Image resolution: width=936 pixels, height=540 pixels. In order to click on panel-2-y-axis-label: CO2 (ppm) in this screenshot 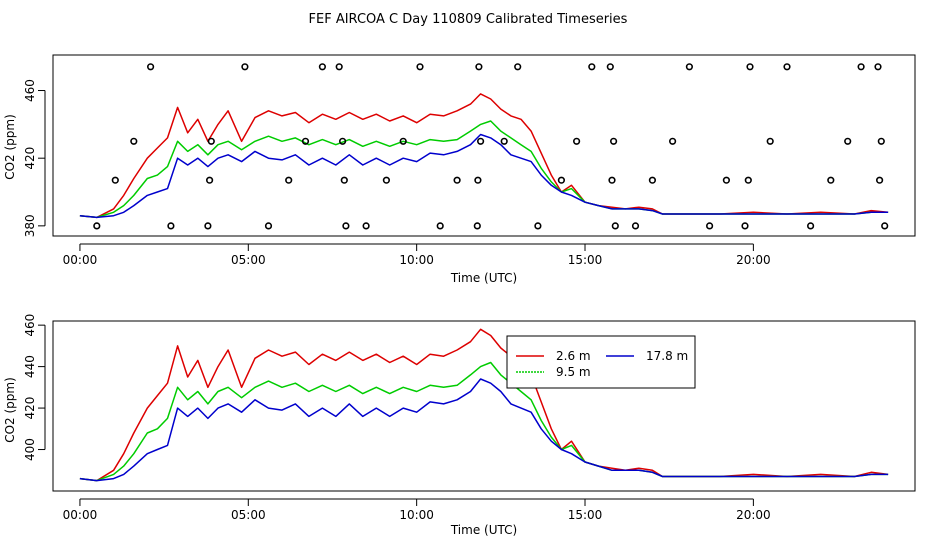, I will do `click(10, 410)`.